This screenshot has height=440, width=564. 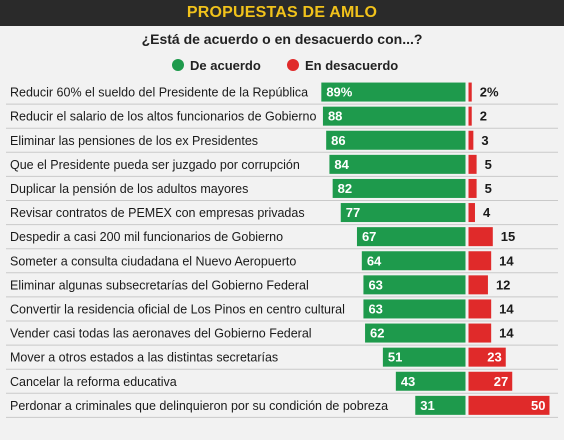 What do you see at coordinates (489, 92) in the screenshot?
I see `disagree-value-label: 2%` at bounding box center [489, 92].